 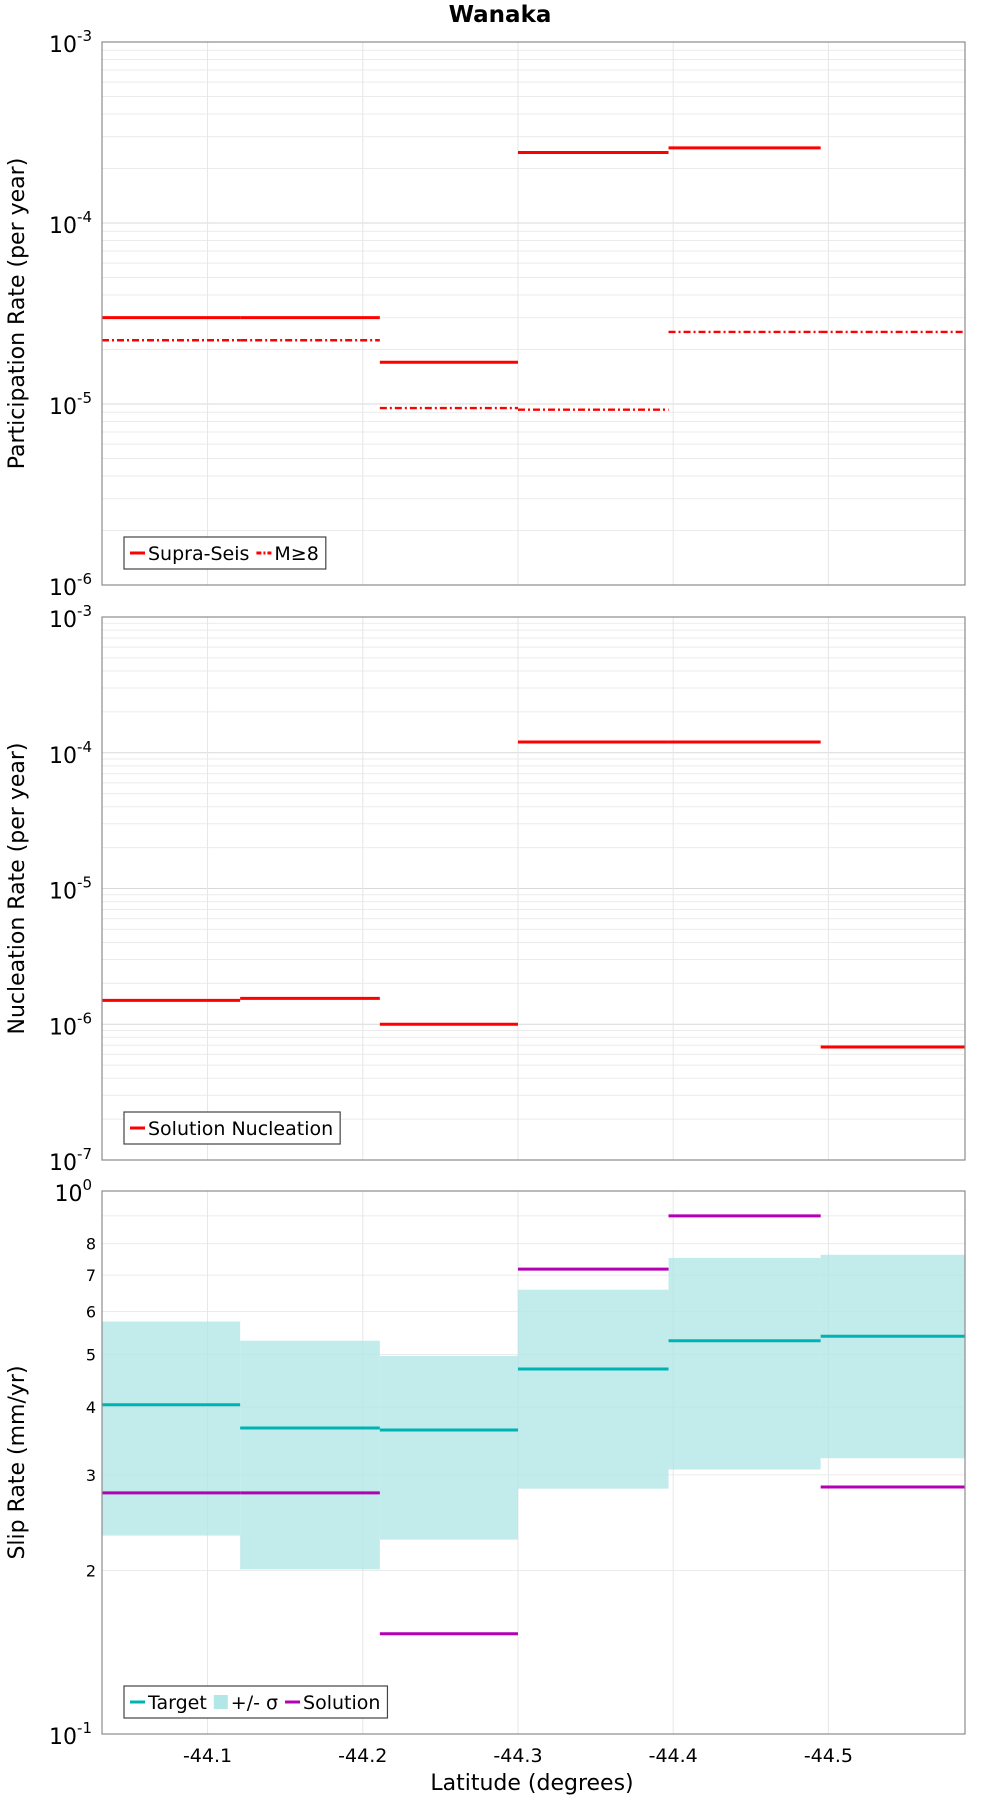 I want to click on x-tick-label: -44.5, so click(x=828, y=1756).